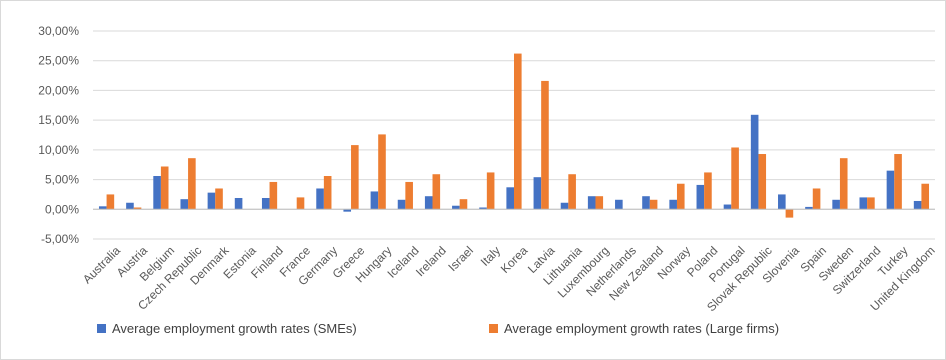 Image resolution: width=946 pixels, height=360 pixels. I want to click on bar-smes-estonia, so click(238, 203).